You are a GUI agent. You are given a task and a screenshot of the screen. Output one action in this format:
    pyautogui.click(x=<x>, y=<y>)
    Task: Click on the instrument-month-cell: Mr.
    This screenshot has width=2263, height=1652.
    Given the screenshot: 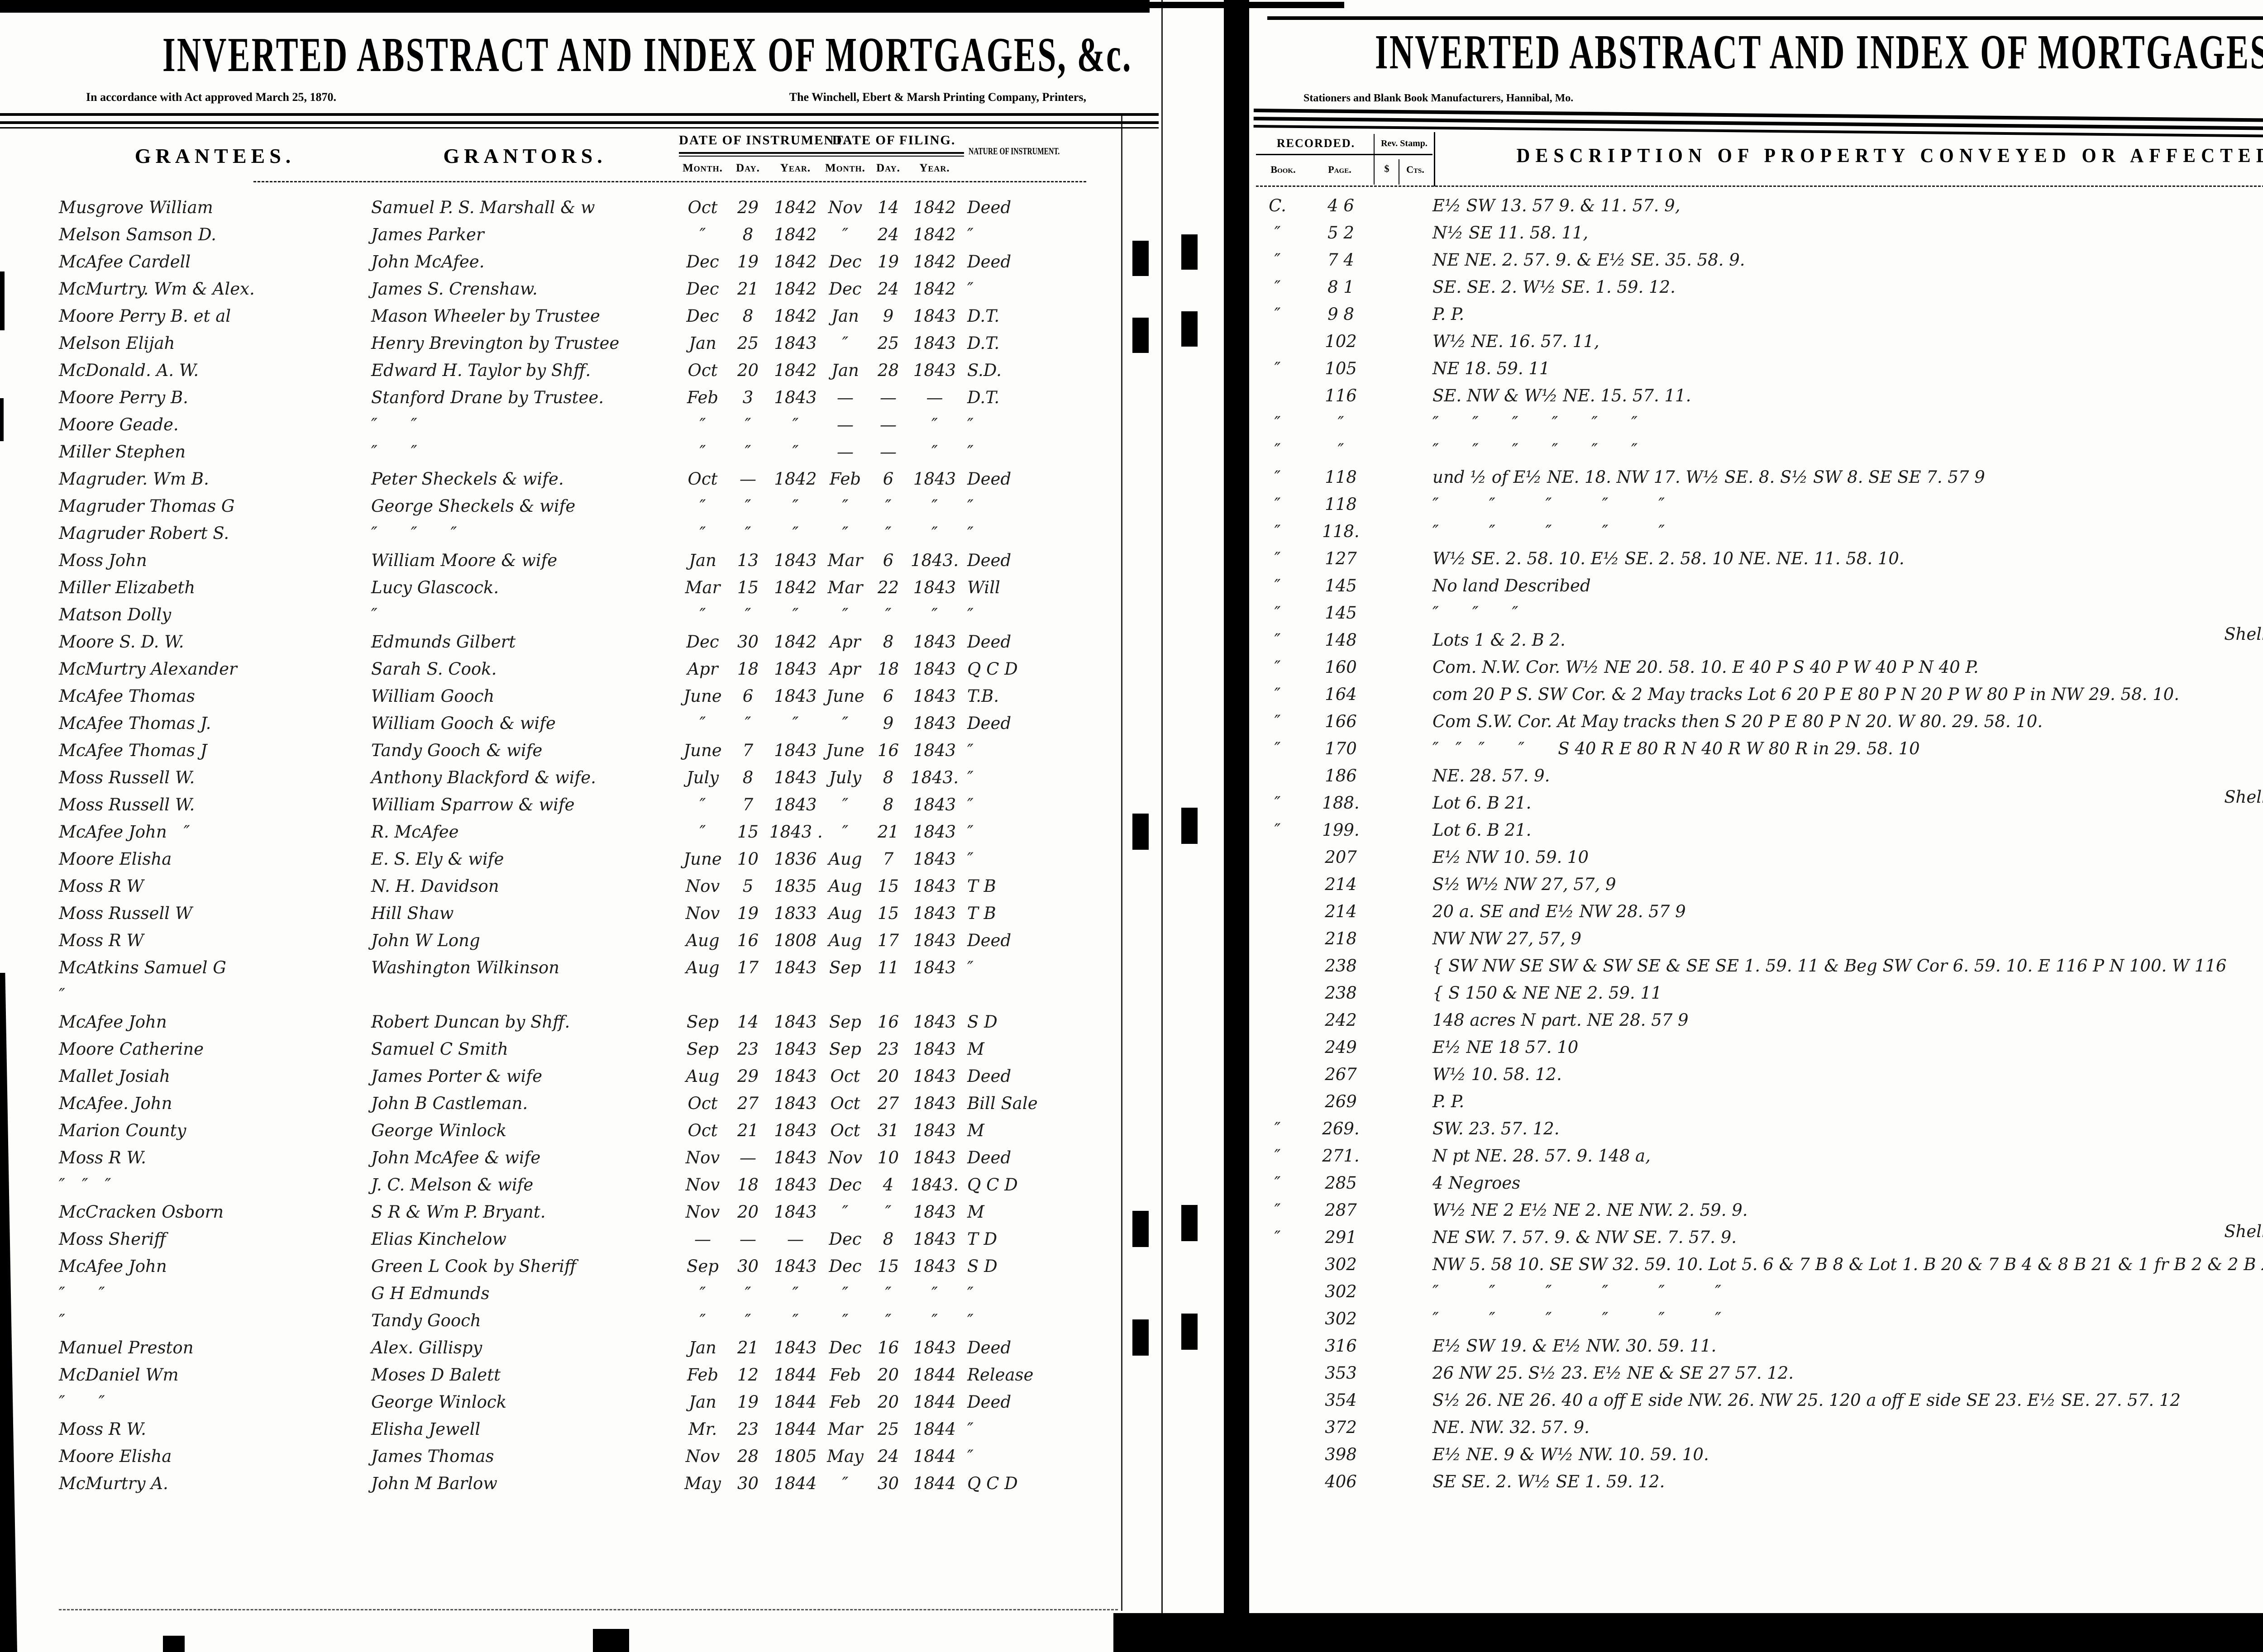 What is the action you would take?
    pyautogui.click(x=702, y=1429)
    